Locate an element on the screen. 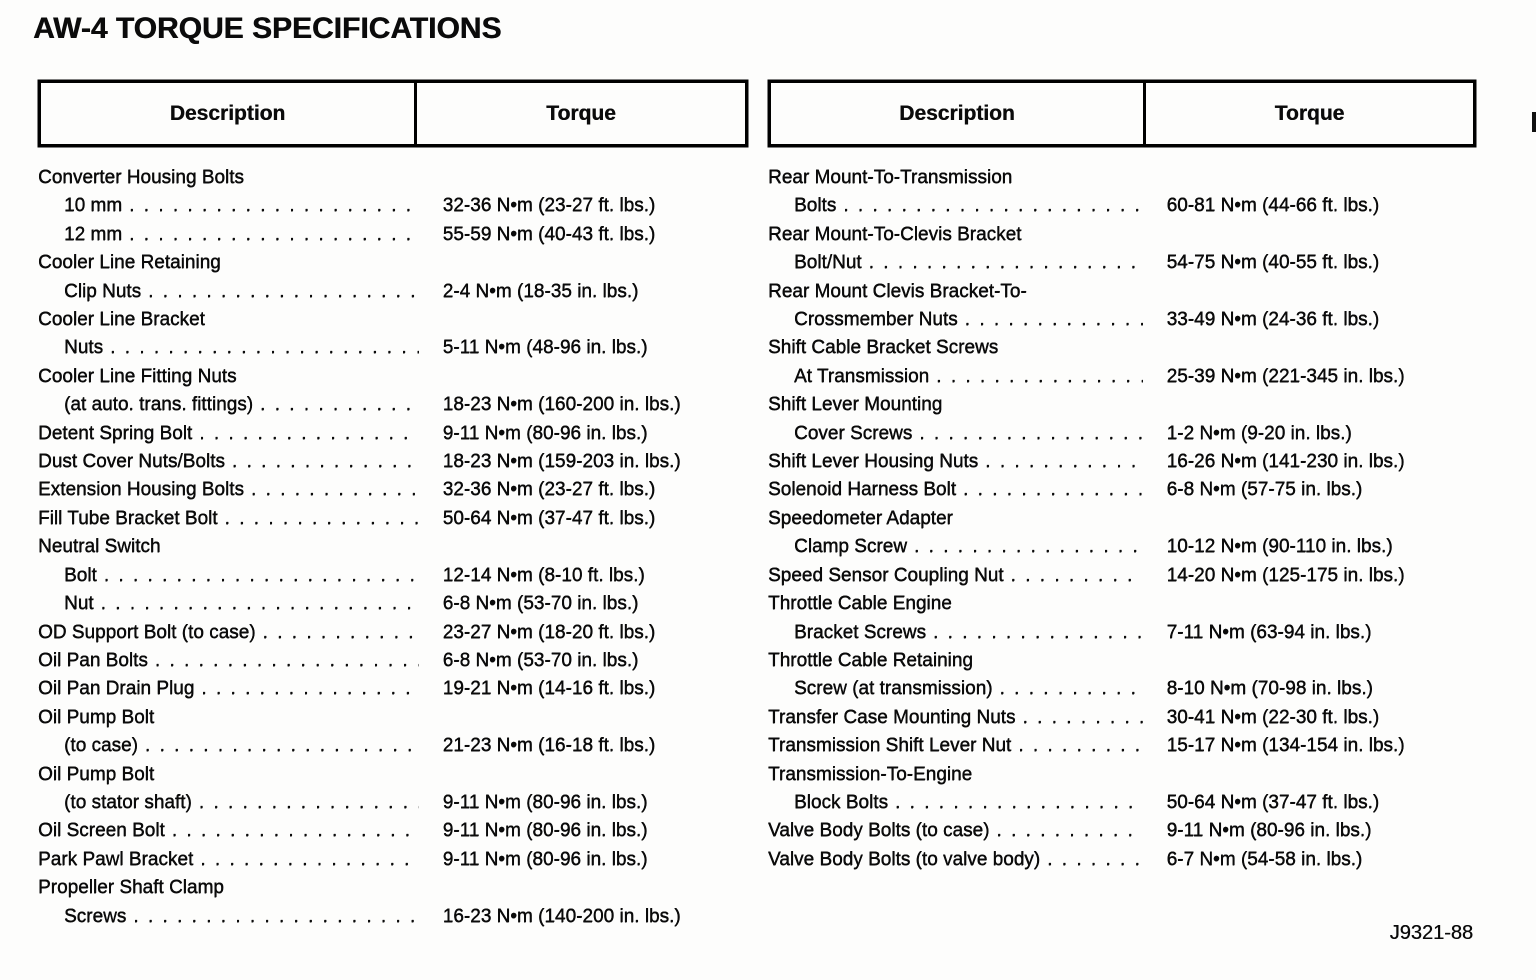 Image resolution: width=1536 pixels, height=980 pixels. spec-row: Shift Cable Bracket Screws is located at coordinates (1122, 348).